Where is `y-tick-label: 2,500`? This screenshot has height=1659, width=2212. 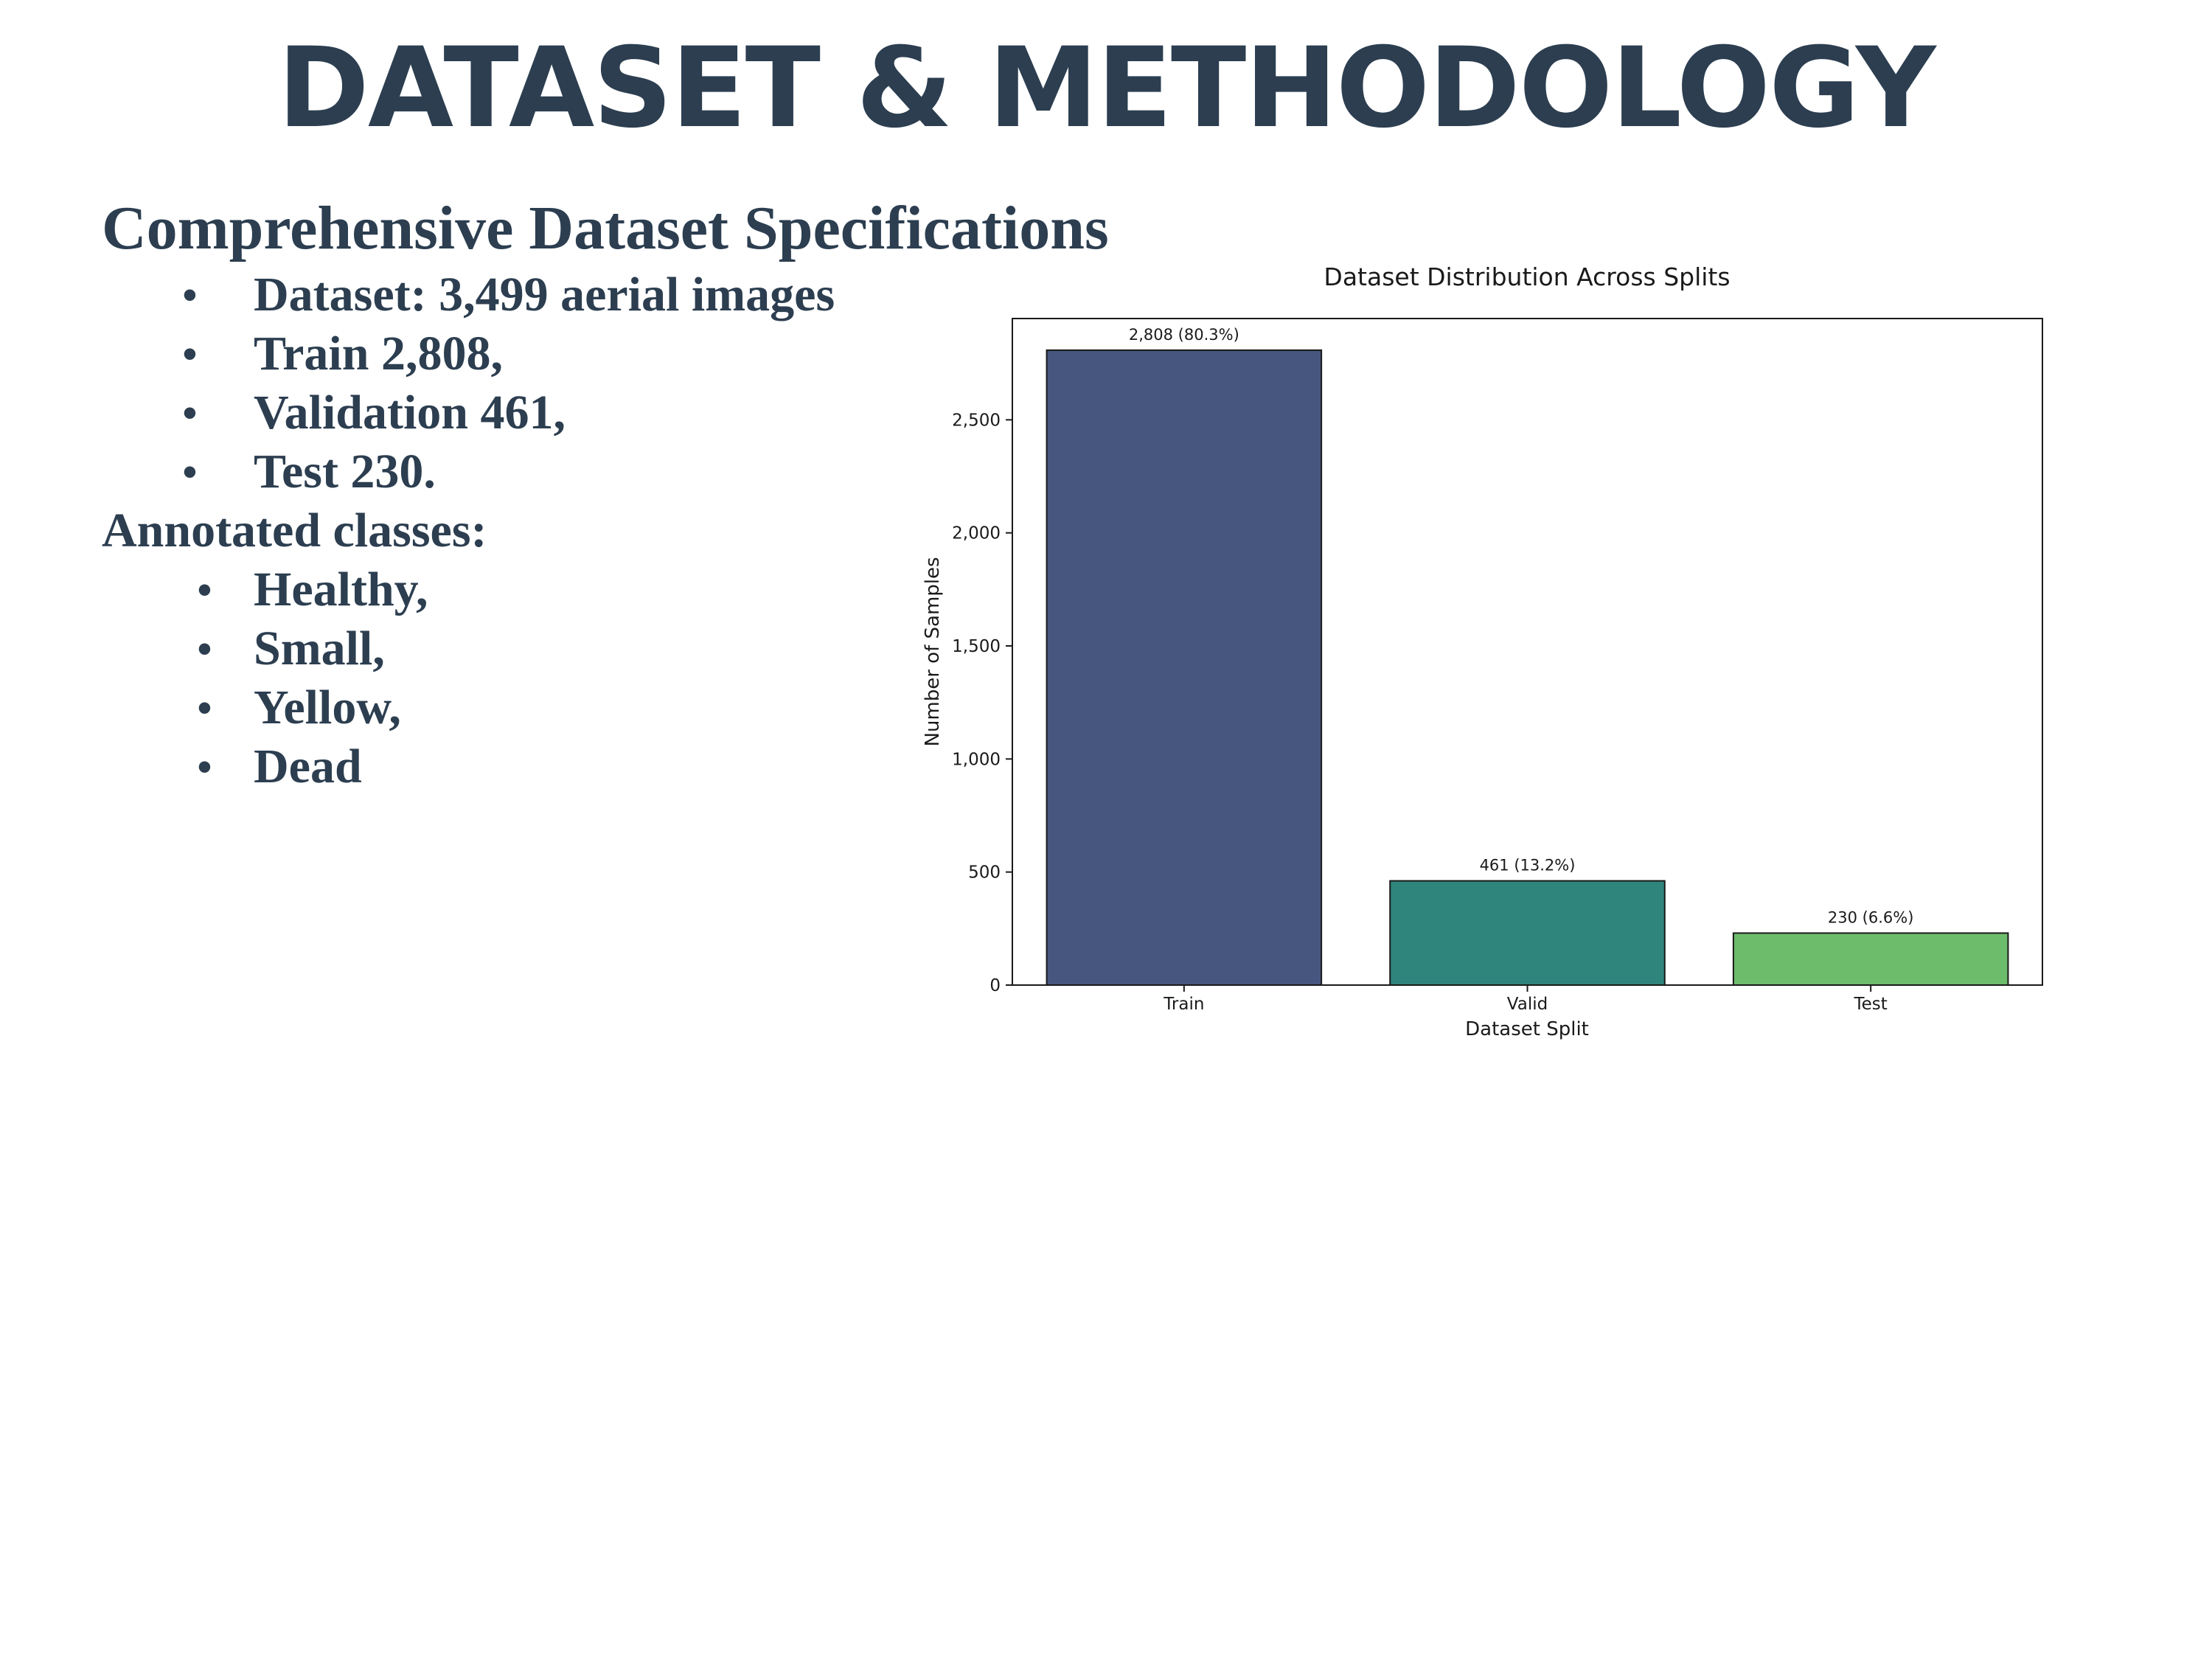
y-tick-label: 2,500 is located at coordinates (976, 420).